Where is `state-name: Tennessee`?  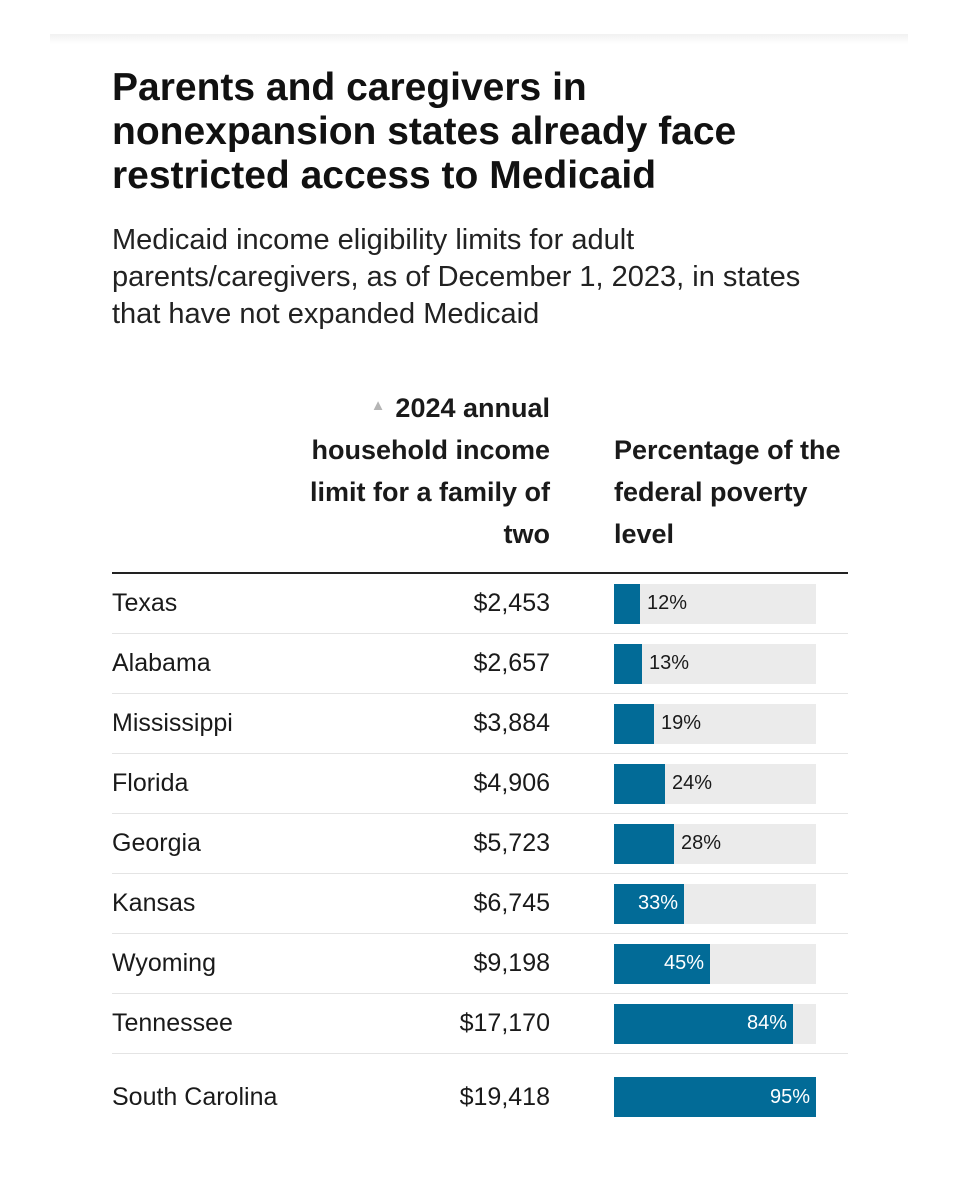 state-name: Tennessee is located at coordinates (172, 1023).